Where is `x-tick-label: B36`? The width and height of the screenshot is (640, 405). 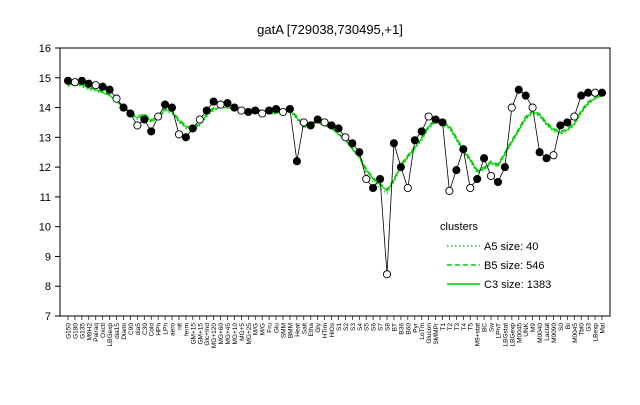 x-tick-label: B36 is located at coordinates (401, 329).